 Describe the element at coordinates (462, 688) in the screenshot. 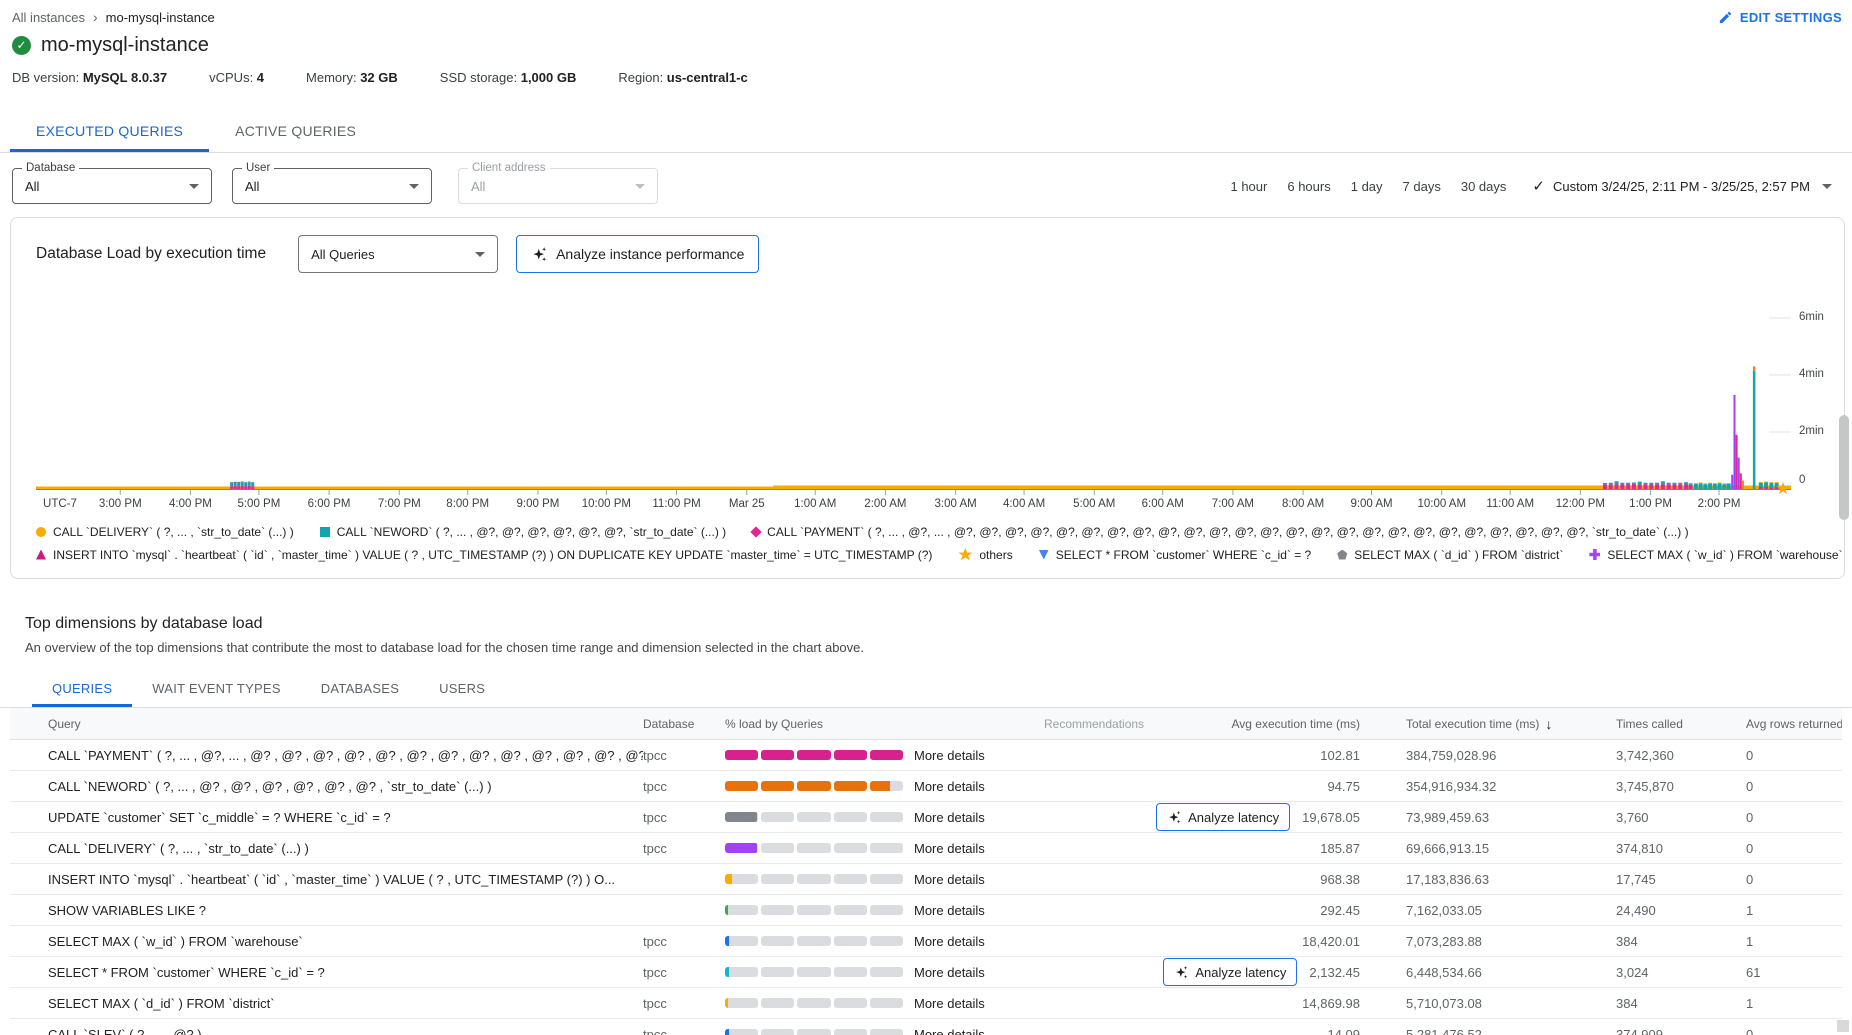

I see `dimension-tab-users: USERS` at that location.